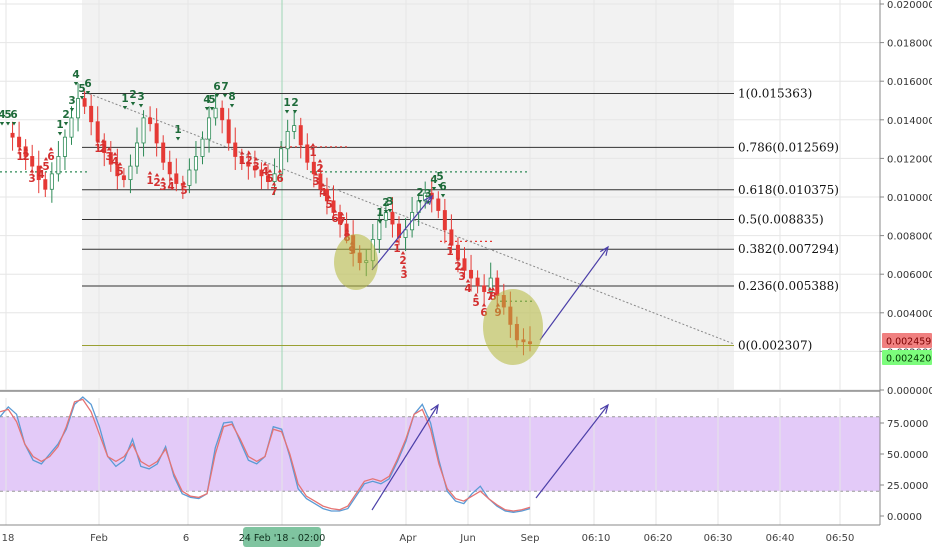 The width and height of the screenshot is (932, 554). Describe the element at coordinates (186, 538) in the screenshot. I see `x-tick-label: 6` at that location.